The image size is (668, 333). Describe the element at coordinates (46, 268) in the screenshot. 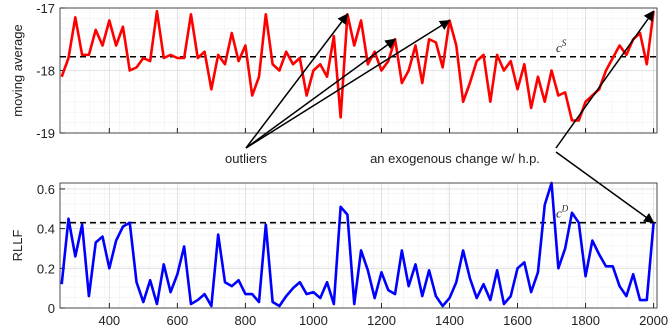

I see `y-tick-label: 0.2` at that location.